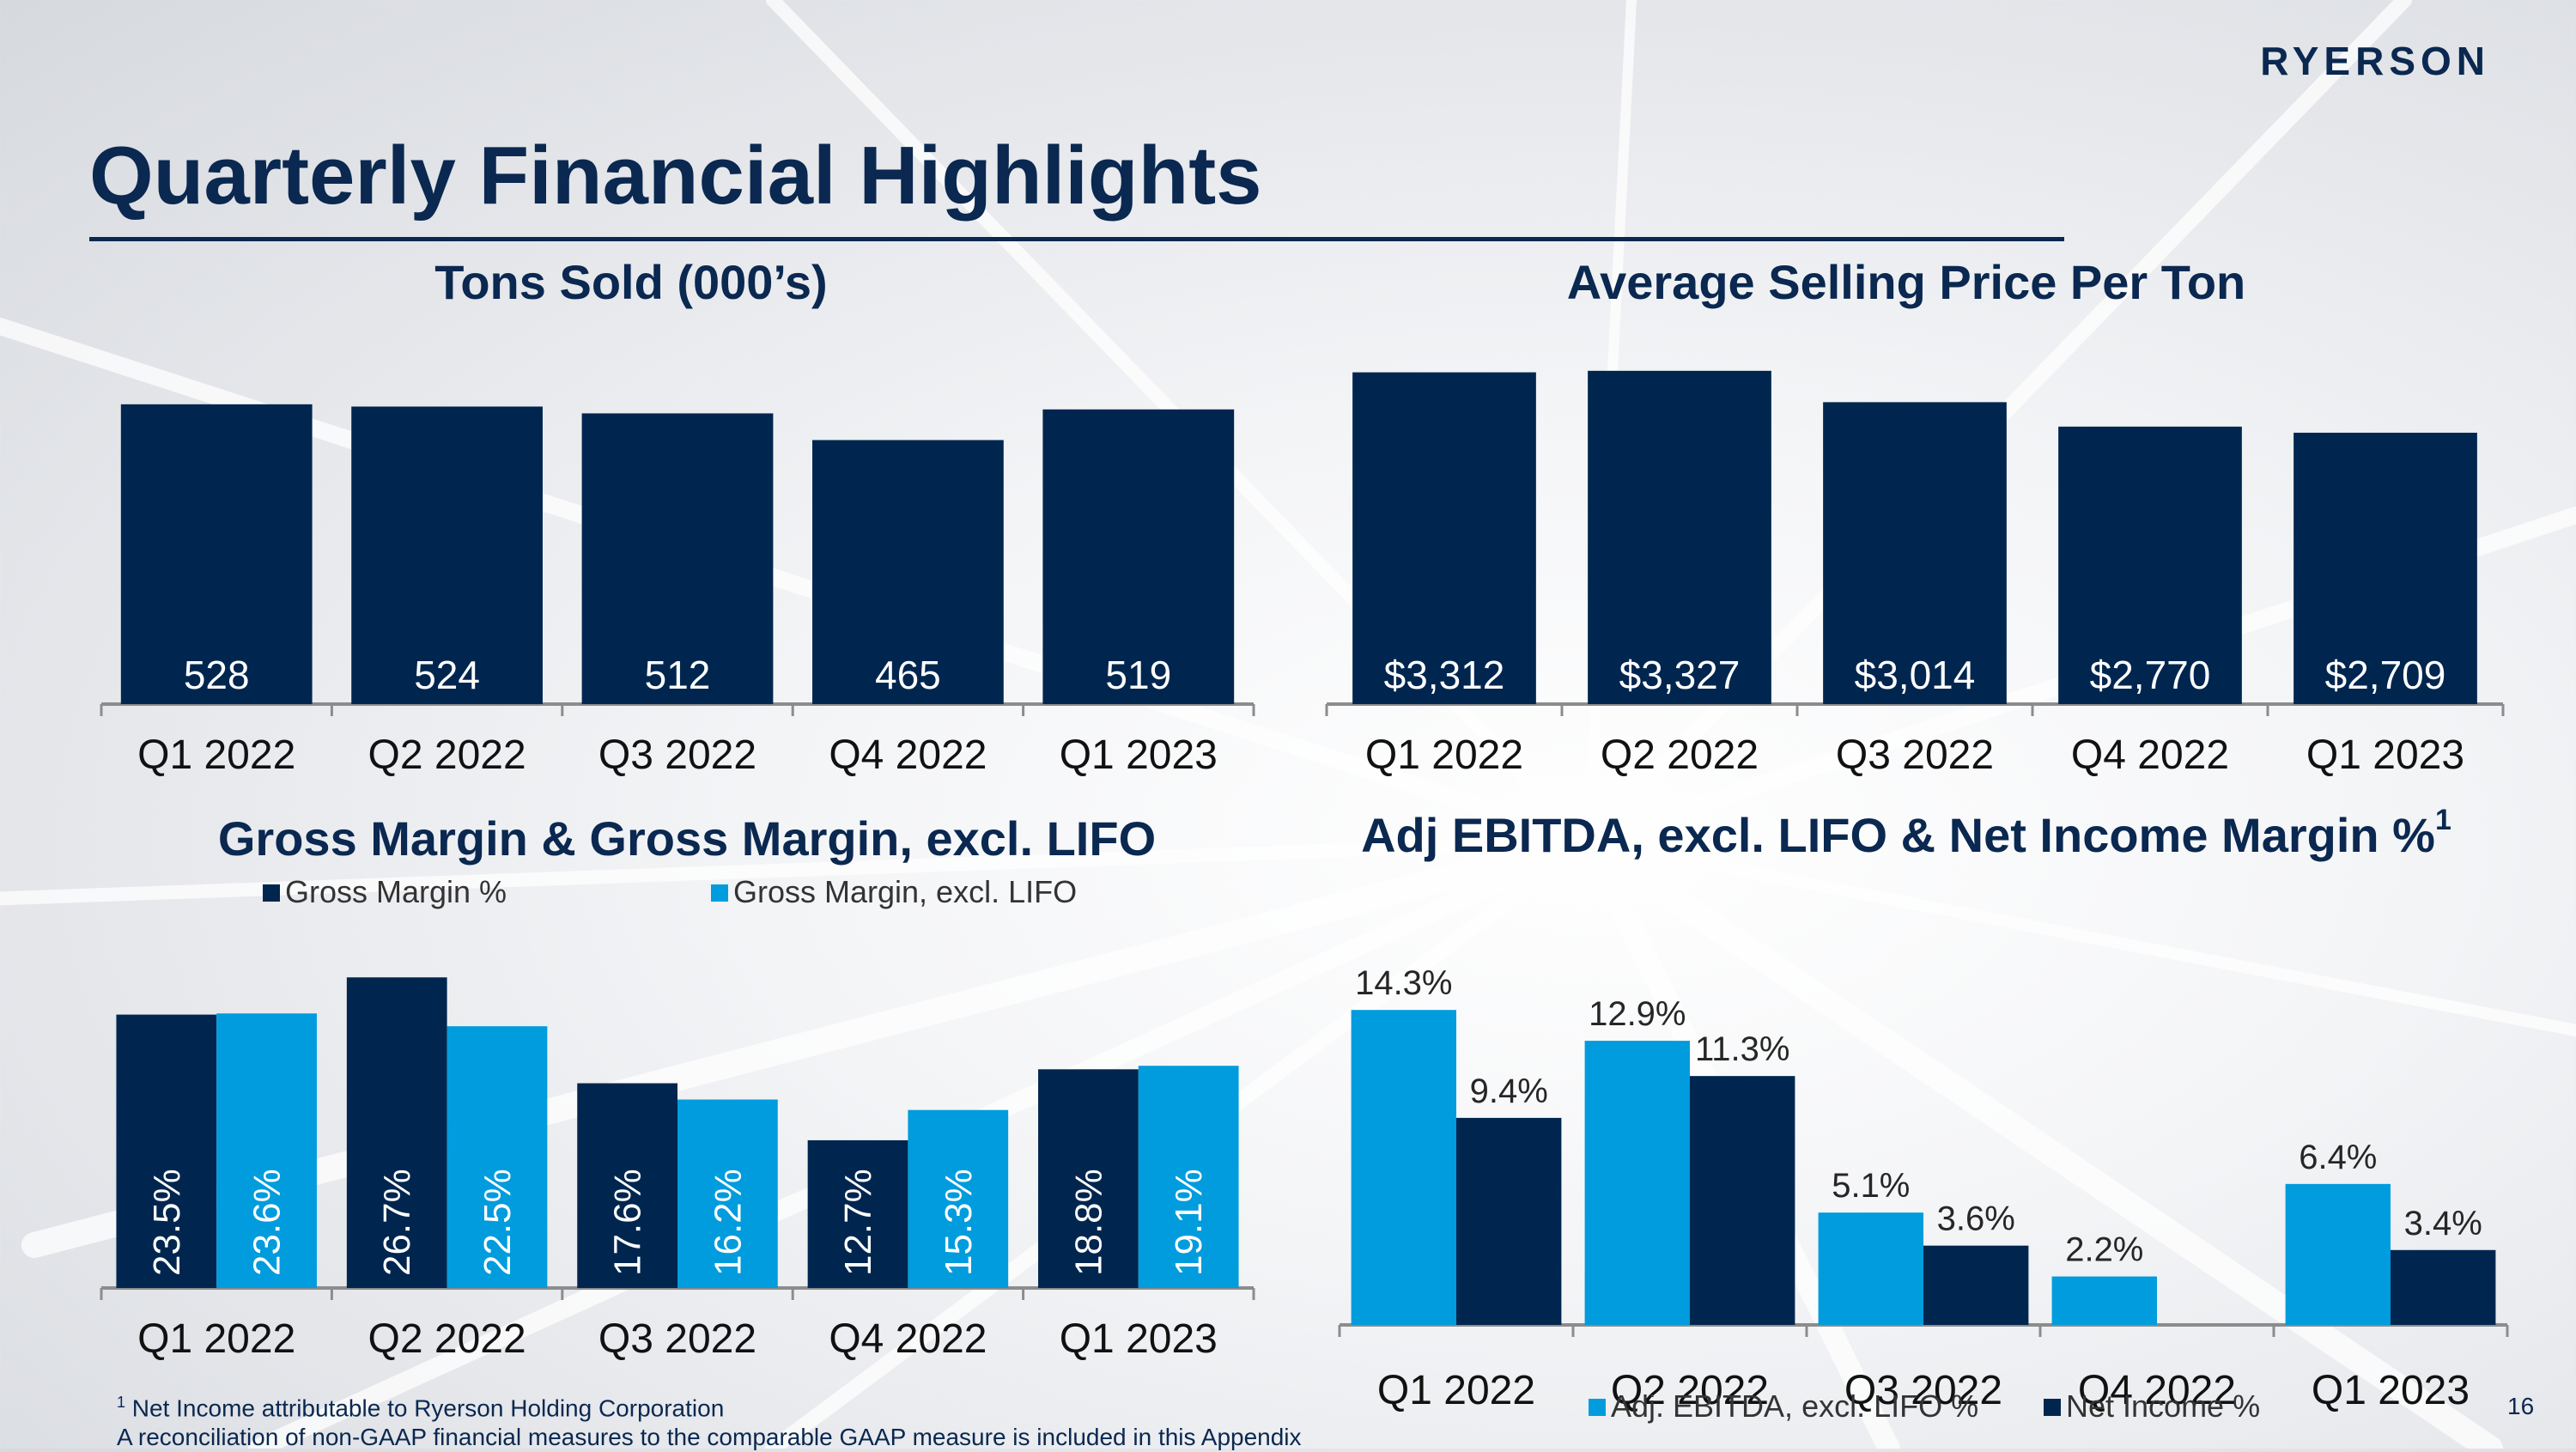 The width and height of the screenshot is (2576, 1452). What do you see at coordinates (959, 1222) in the screenshot?
I see `gm-data-label: 15.3%` at bounding box center [959, 1222].